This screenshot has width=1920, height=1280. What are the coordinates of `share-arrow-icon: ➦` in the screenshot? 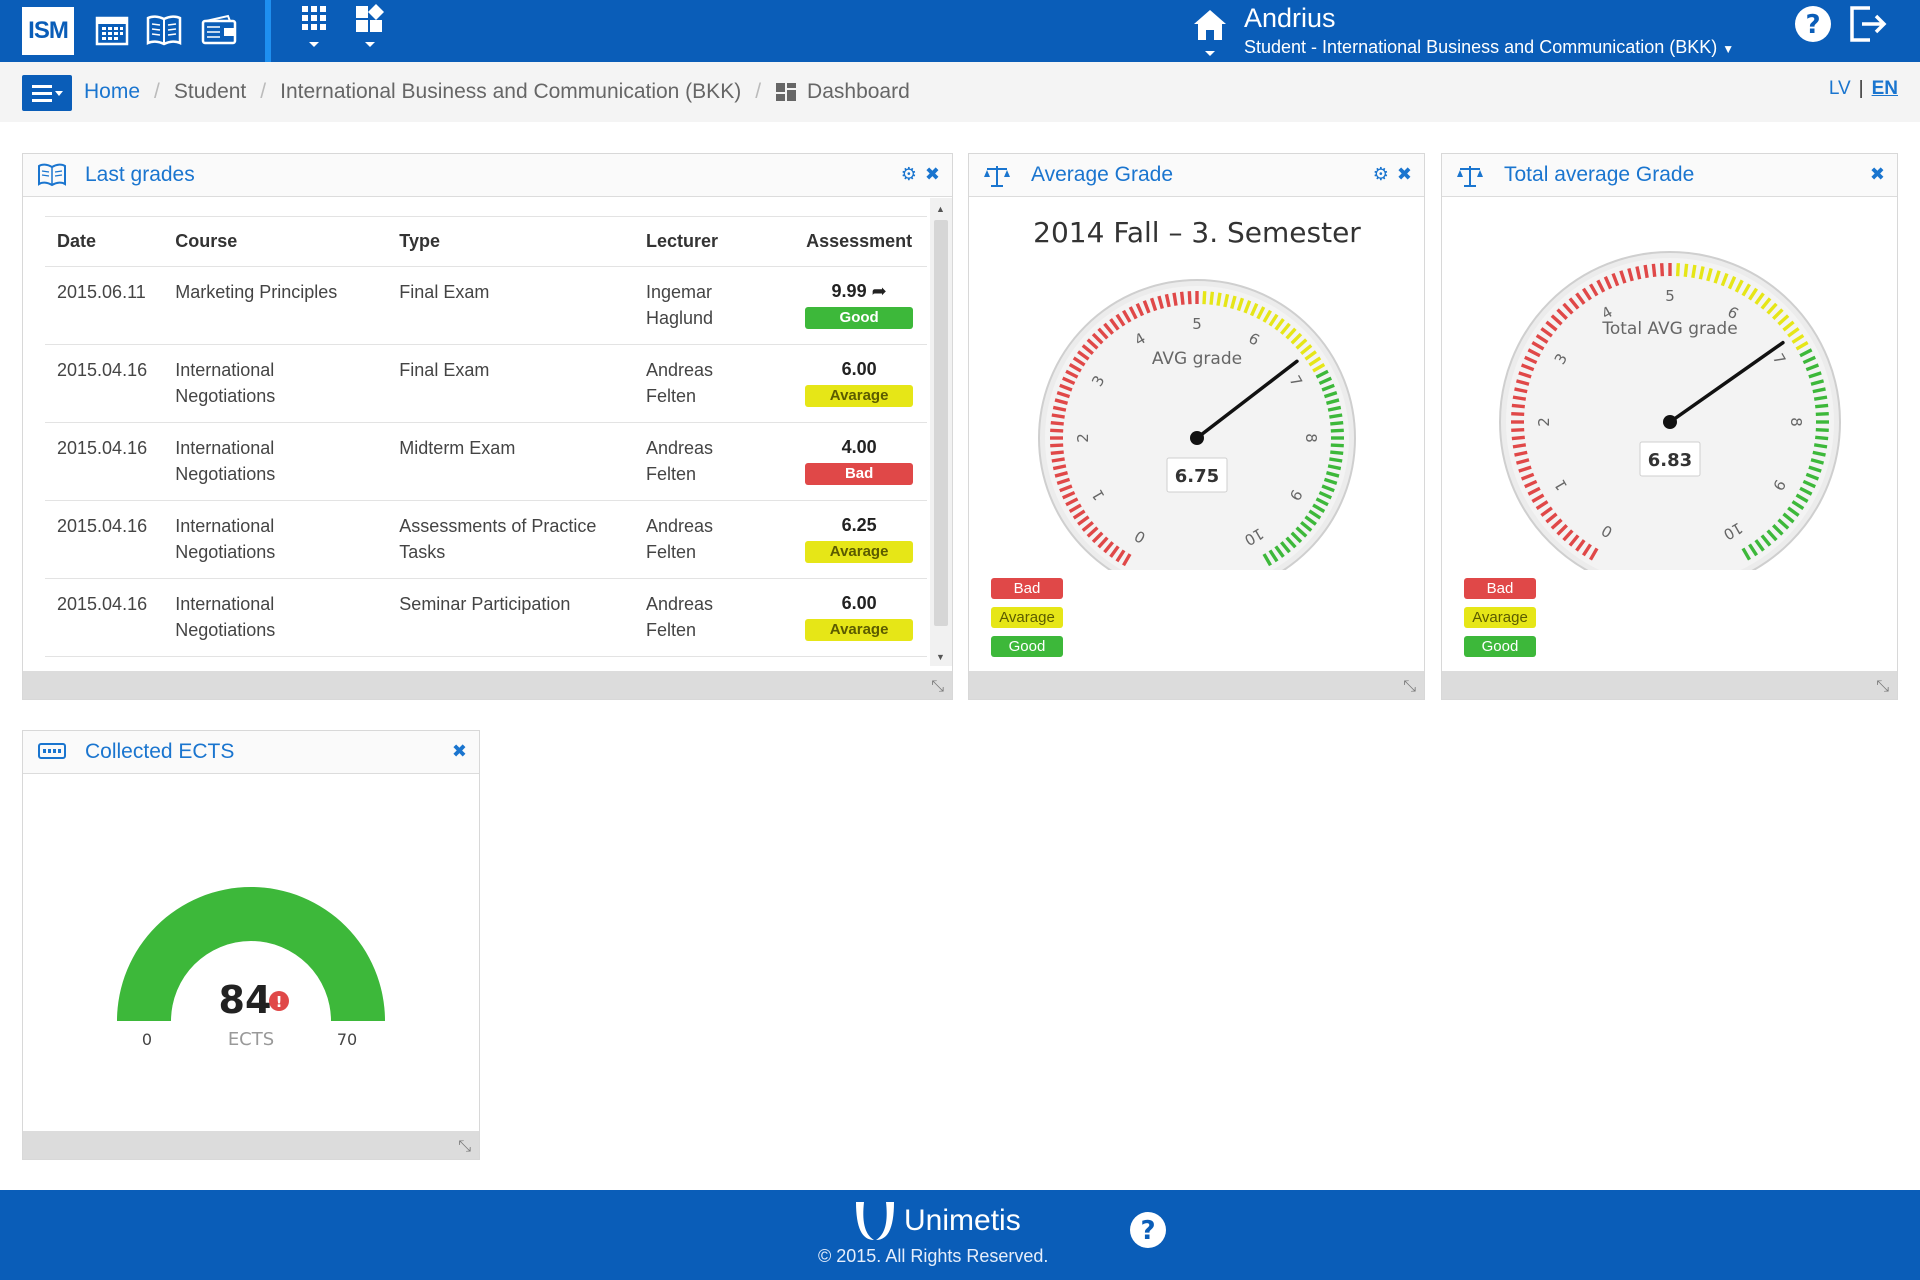 It's located at (879, 291).